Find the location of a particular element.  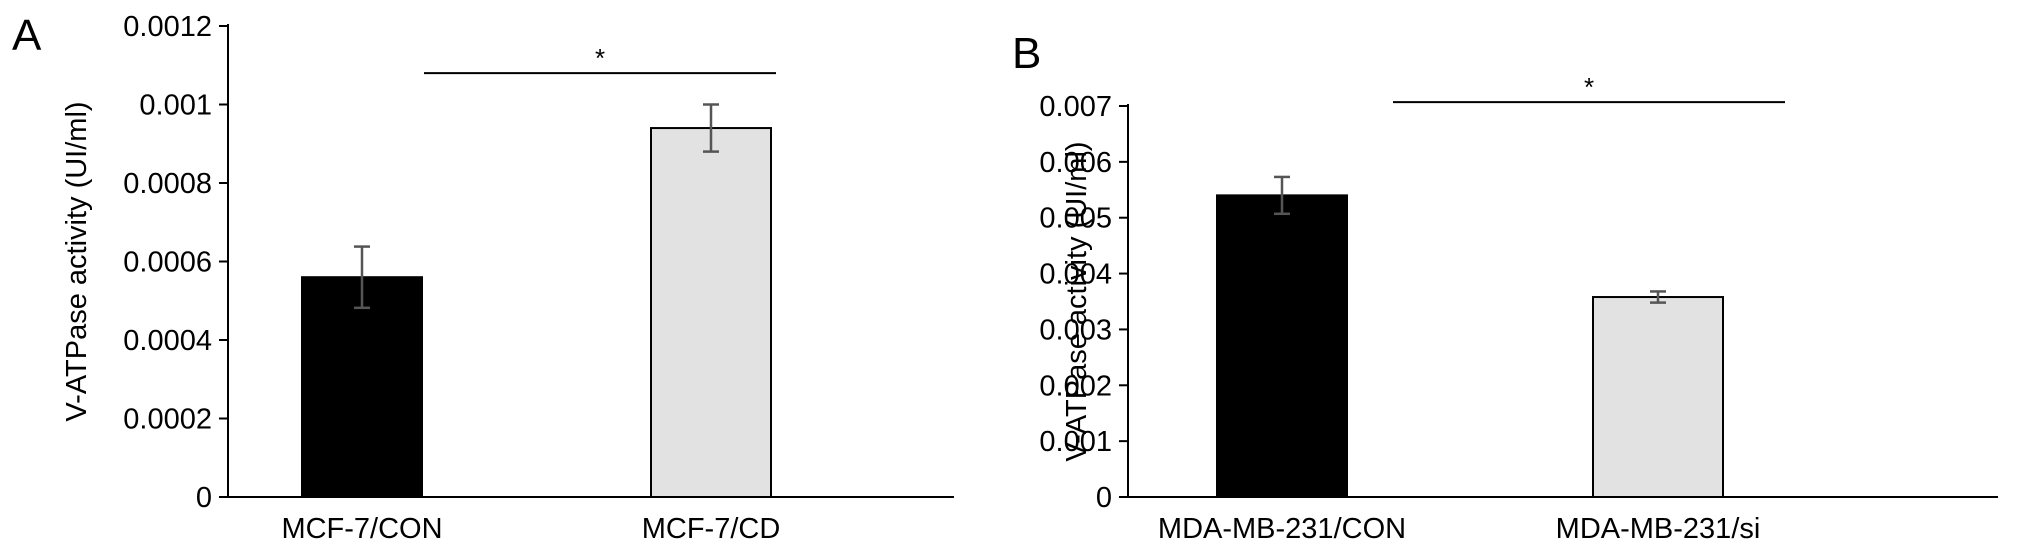

panel-b-y-tick-label: 0.005 is located at coordinates (1075, 219).